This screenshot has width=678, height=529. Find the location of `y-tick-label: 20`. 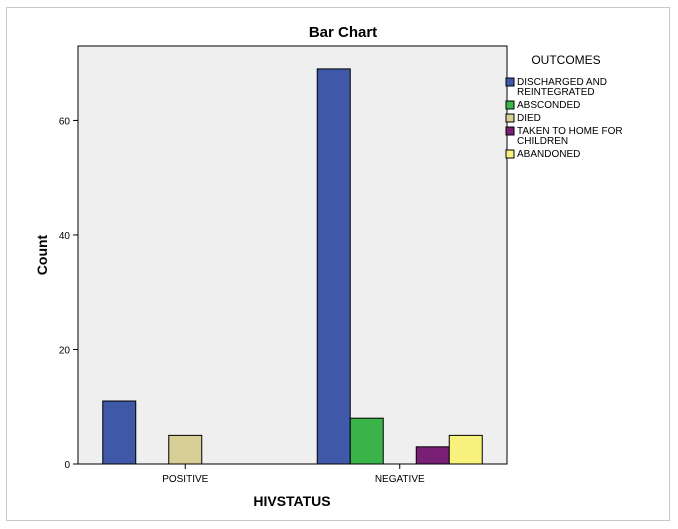

y-tick-label: 20 is located at coordinates (65, 350).